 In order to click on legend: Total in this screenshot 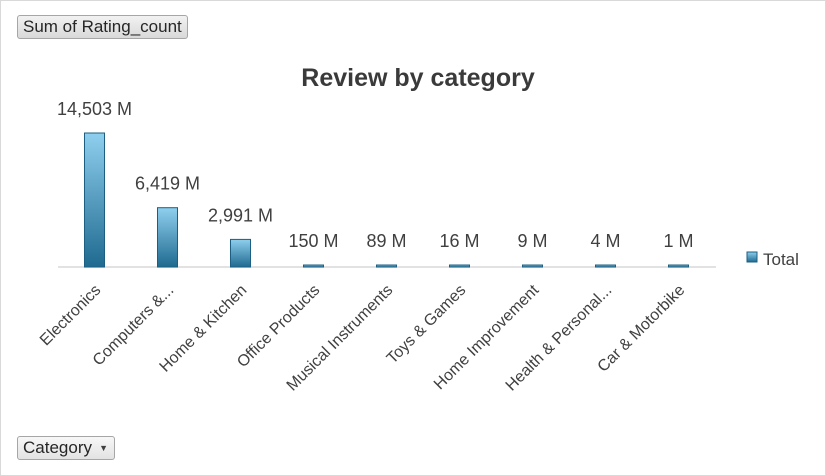, I will do `click(772, 259)`.